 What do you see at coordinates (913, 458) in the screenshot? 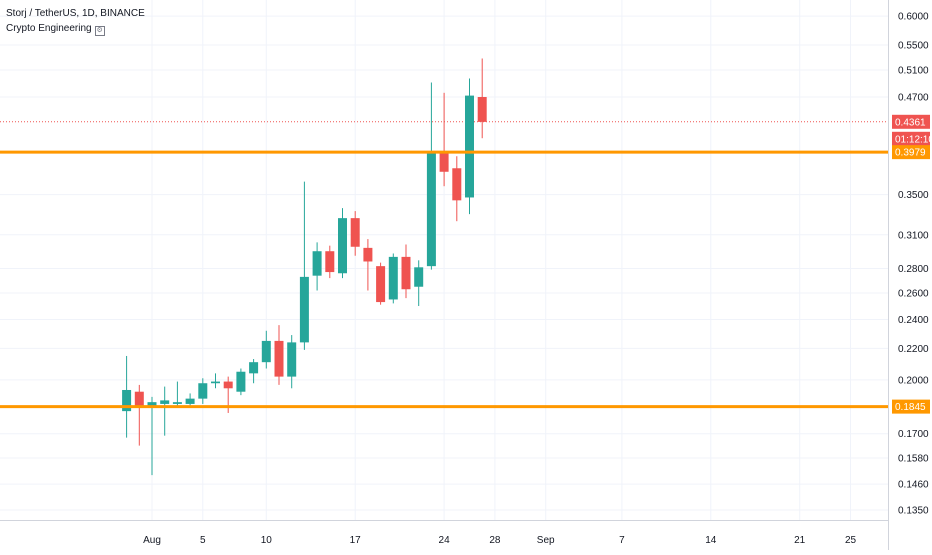
I see `price-tick-label: 0.1580` at bounding box center [913, 458].